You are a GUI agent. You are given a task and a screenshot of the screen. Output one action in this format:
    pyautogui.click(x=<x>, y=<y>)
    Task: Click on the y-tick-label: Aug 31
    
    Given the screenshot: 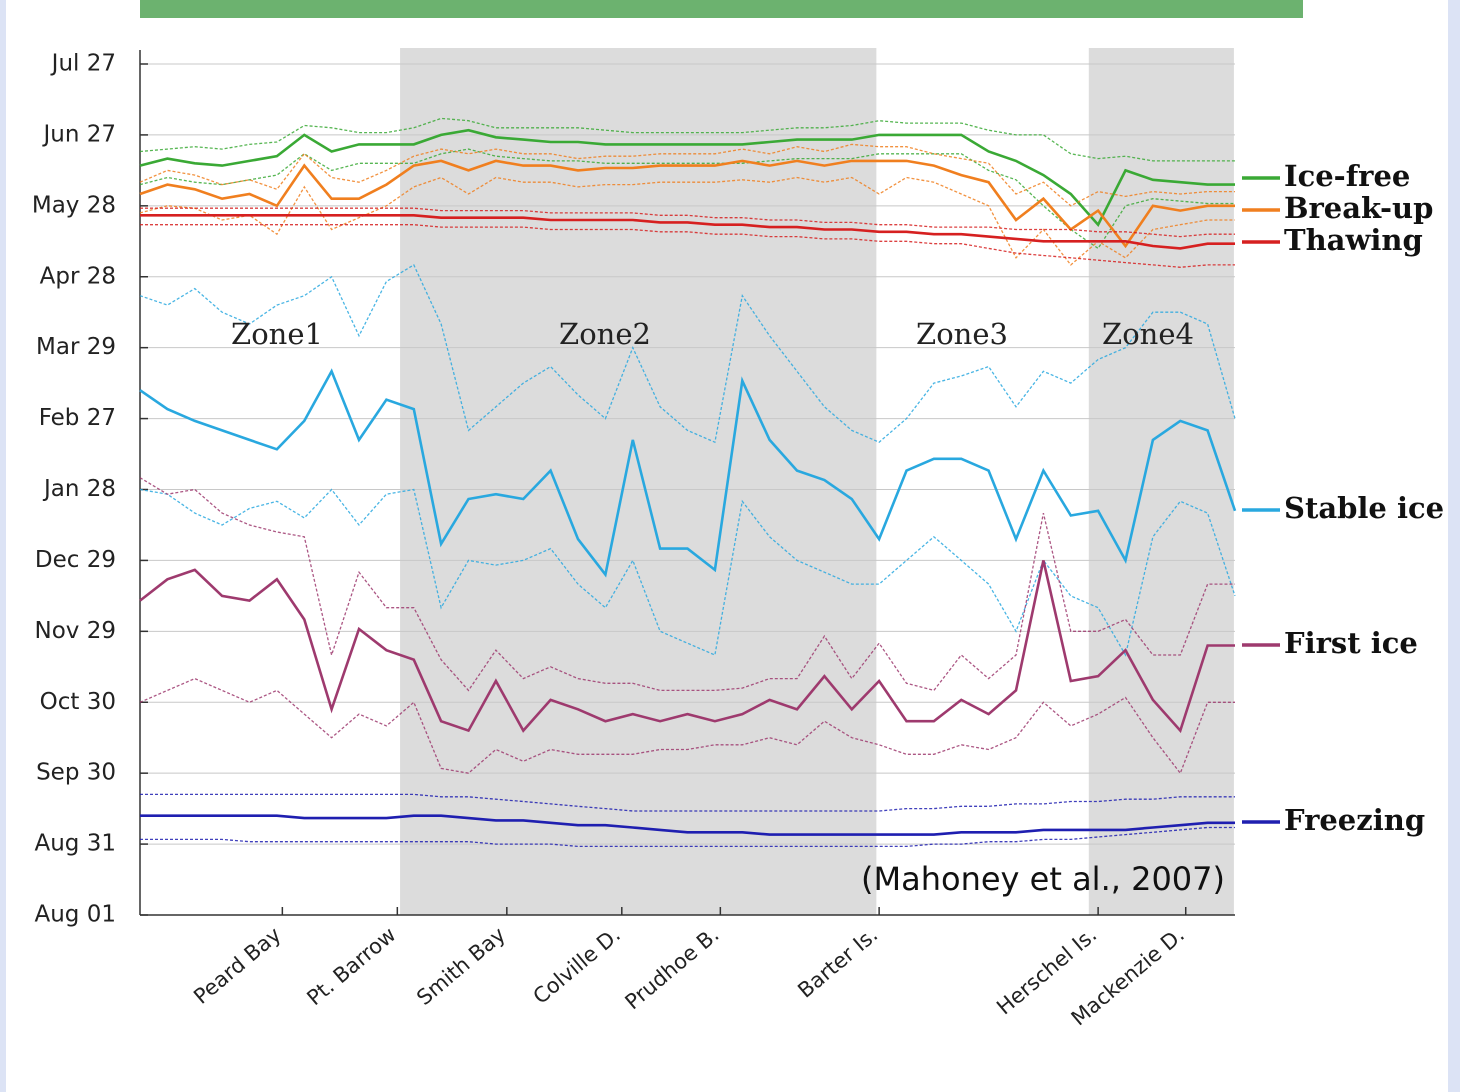 What is the action you would take?
    pyautogui.click(x=76, y=844)
    